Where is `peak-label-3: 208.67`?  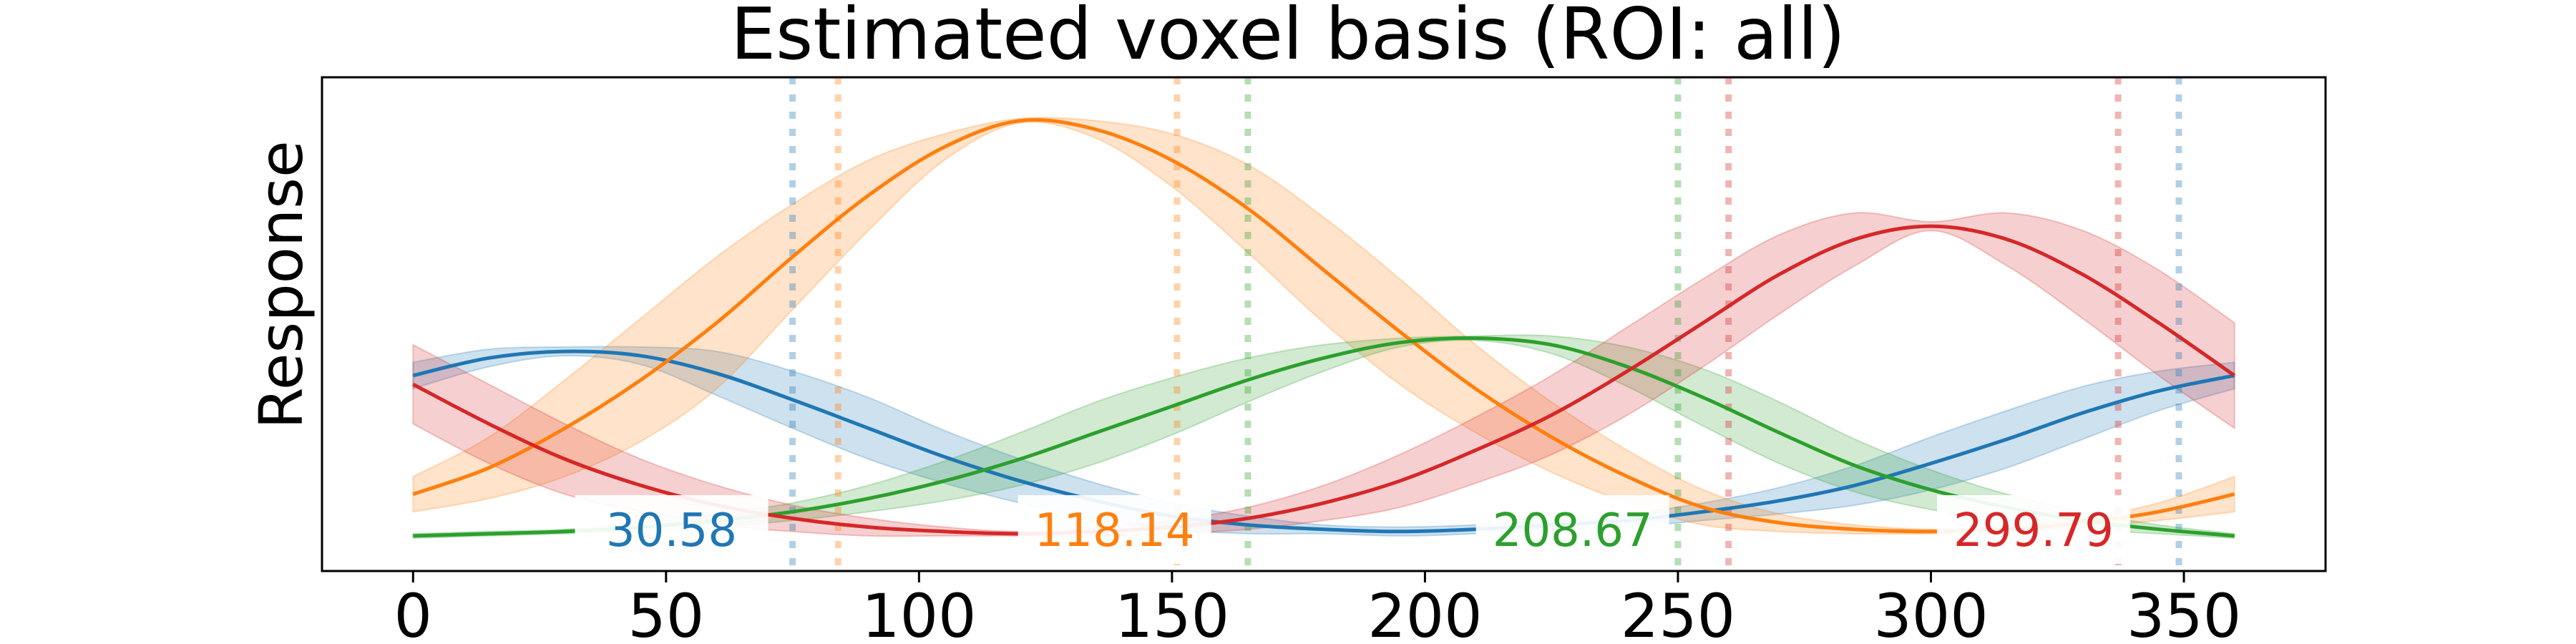
peak-label-3: 208.67 is located at coordinates (1572, 529).